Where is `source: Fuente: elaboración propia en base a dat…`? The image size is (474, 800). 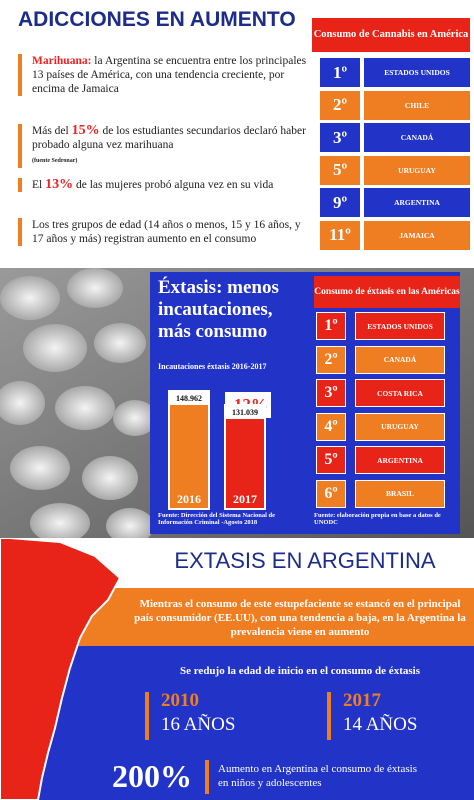
source: Fuente: elaboración propia en base a dat… is located at coordinates (377, 519).